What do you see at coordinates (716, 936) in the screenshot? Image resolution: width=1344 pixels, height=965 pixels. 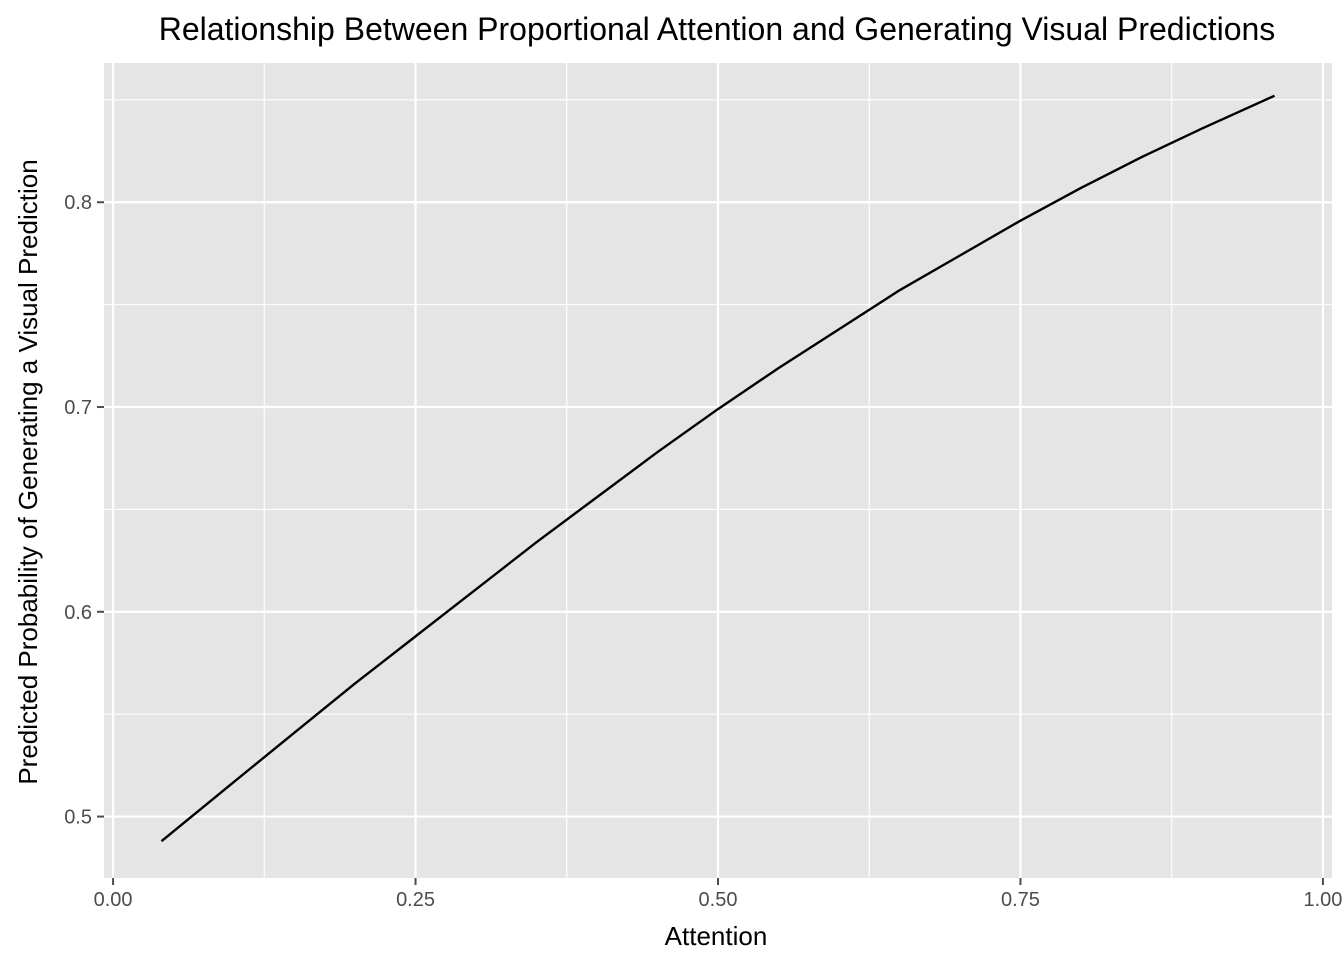 I see `x-axis-title: Attention` at bounding box center [716, 936].